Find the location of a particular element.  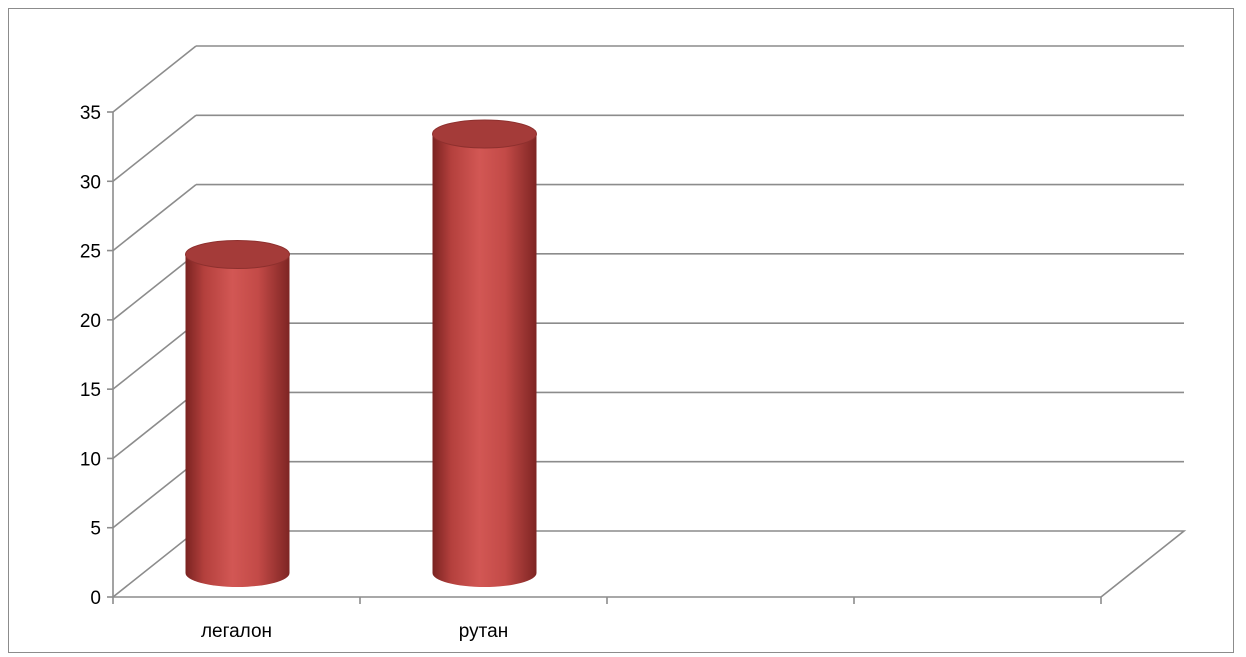

y-tick-label: 15 is located at coordinates (90, 390).